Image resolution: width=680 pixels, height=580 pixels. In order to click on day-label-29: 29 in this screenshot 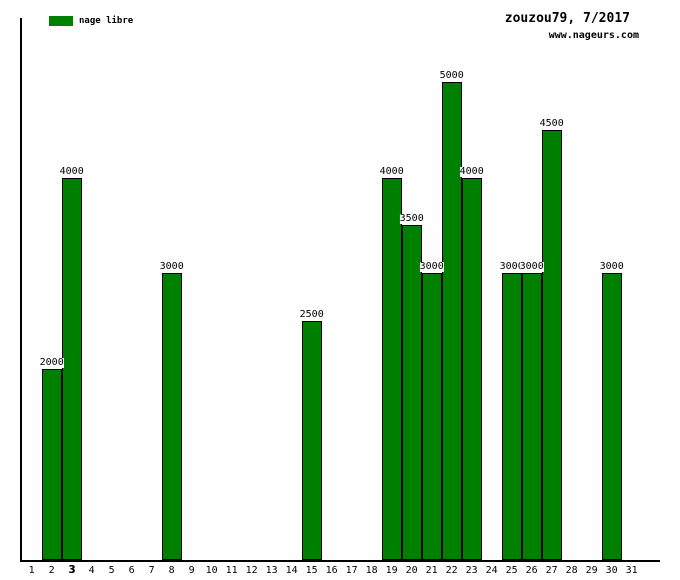, I will do `click(591, 570)`.